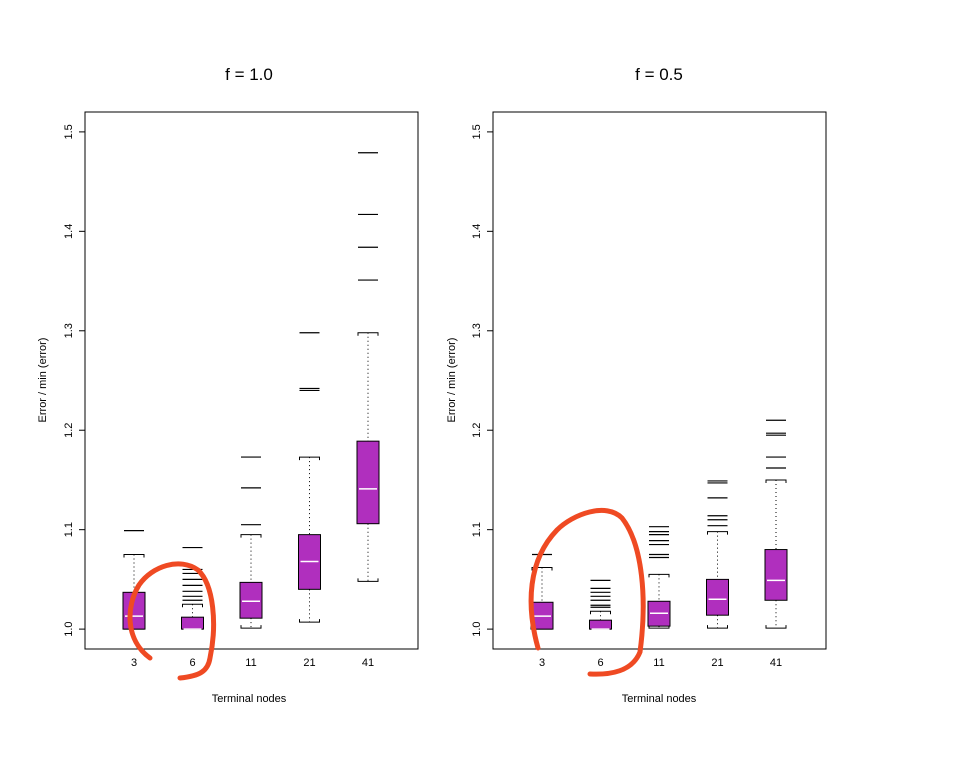 Image resolution: width=956 pixels, height=760 pixels. What do you see at coordinates (172, 621) in the screenshot?
I see `annotation-circle-left` at bounding box center [172, 621].